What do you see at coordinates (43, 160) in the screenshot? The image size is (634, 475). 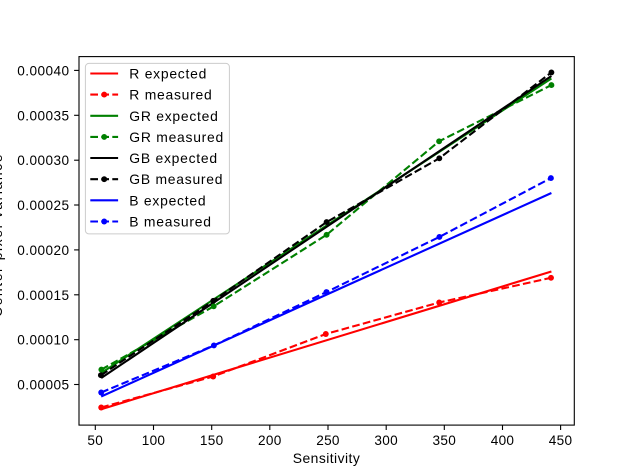 I see `svg-text: 0.00030` at bounding box center [43, 160].